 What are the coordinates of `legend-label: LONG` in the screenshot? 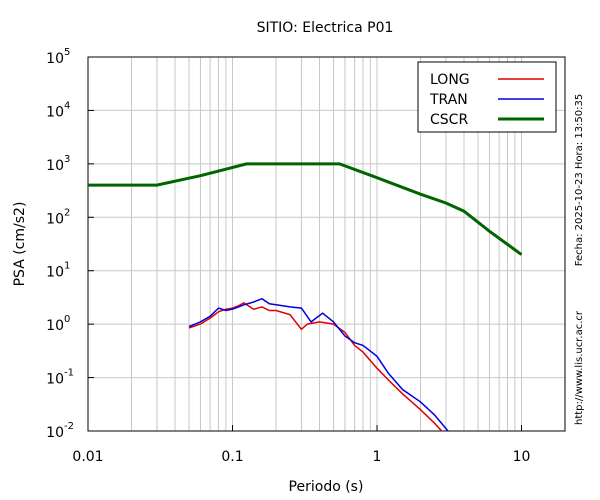 It's located at (450, 80).